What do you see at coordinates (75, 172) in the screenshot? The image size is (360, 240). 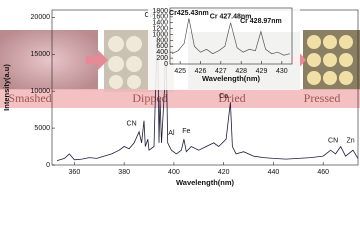 I see `x-tick-label: 360` at bounding box center [75, 172].